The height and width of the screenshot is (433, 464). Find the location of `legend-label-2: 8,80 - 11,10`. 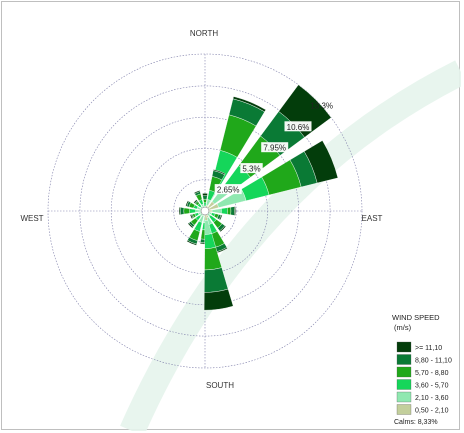

legend-label-2: 8,80 - 11,10 is located at coordinates (433, 361).